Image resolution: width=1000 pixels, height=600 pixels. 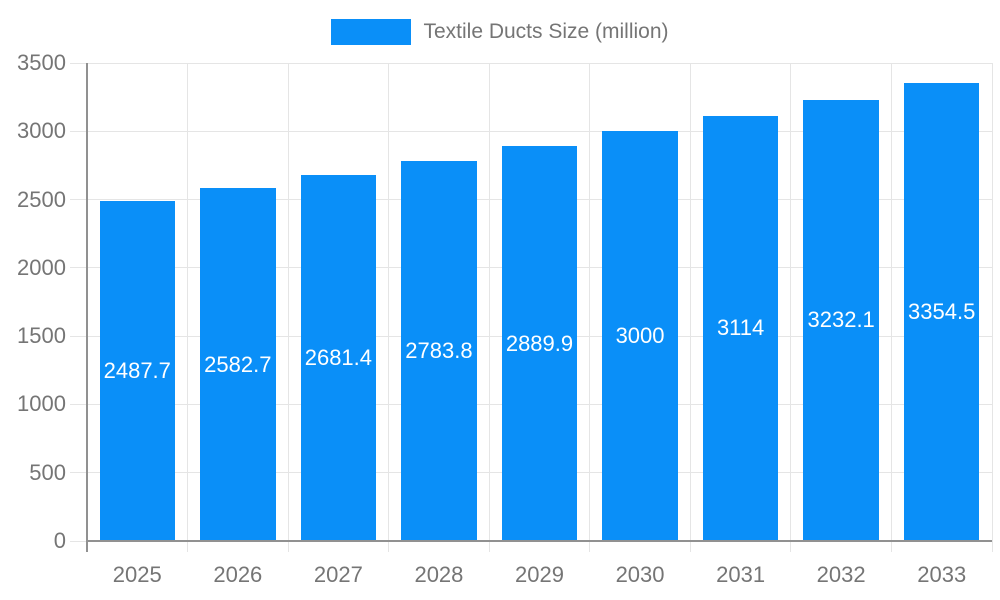 I want to click on y-axis-line, so click(x=87, y=307).